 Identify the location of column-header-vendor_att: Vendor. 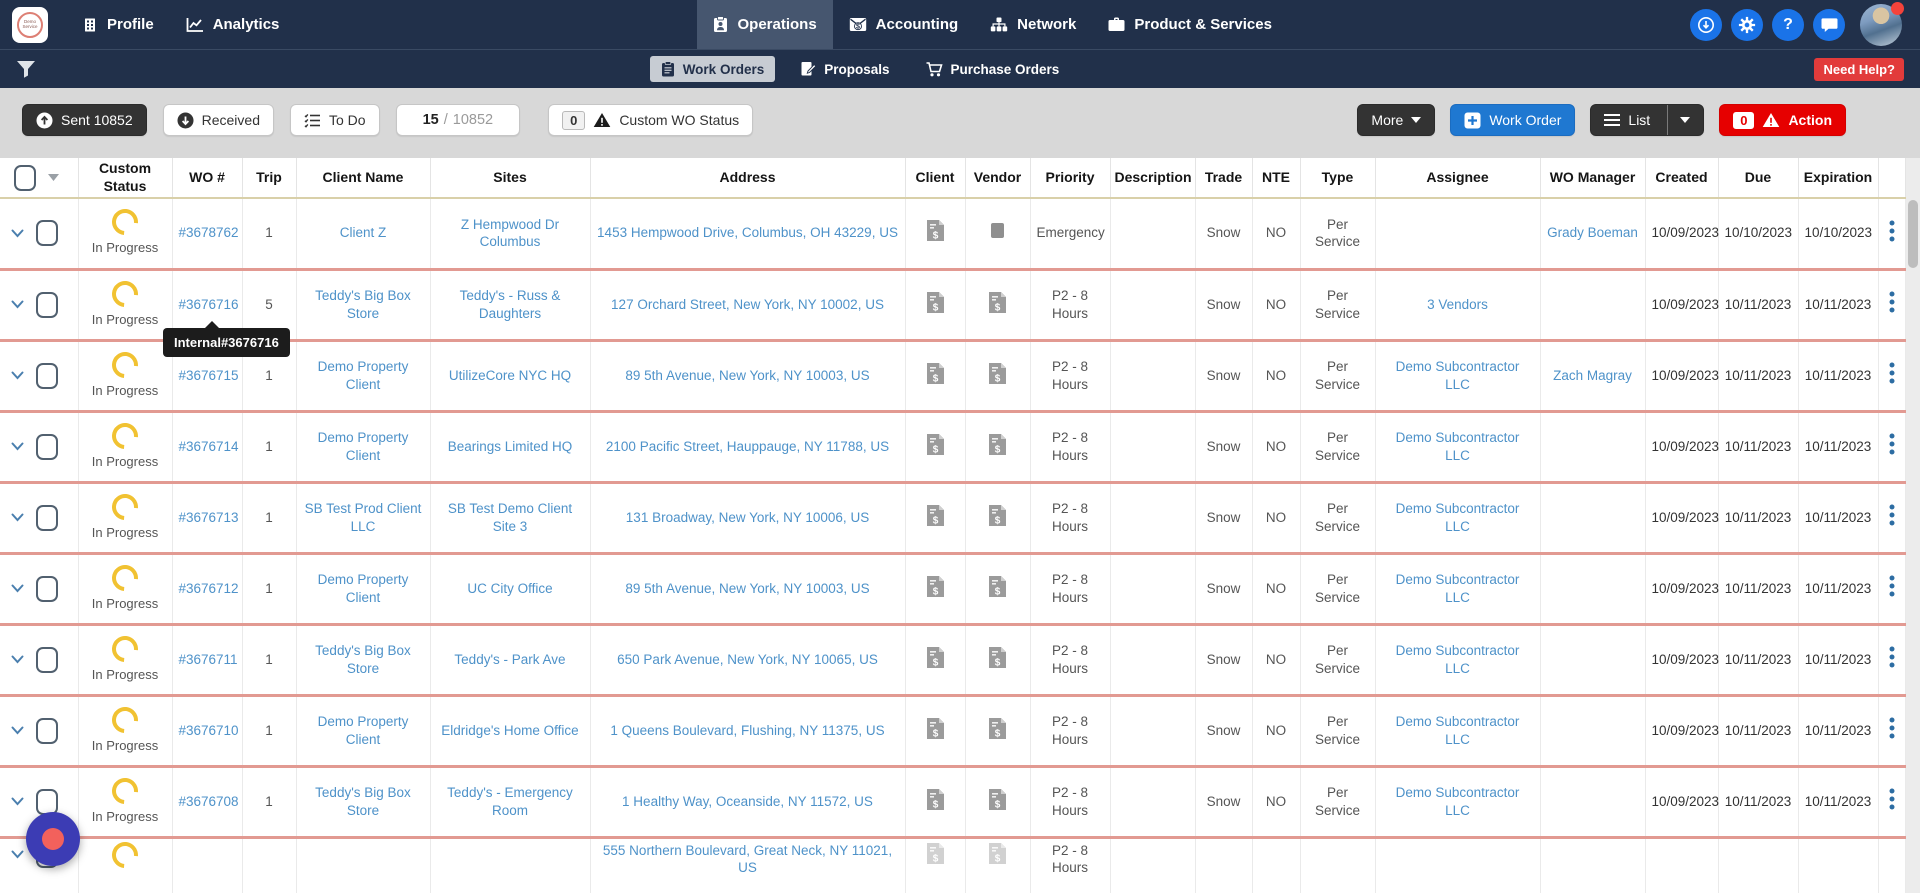
(998, 178).